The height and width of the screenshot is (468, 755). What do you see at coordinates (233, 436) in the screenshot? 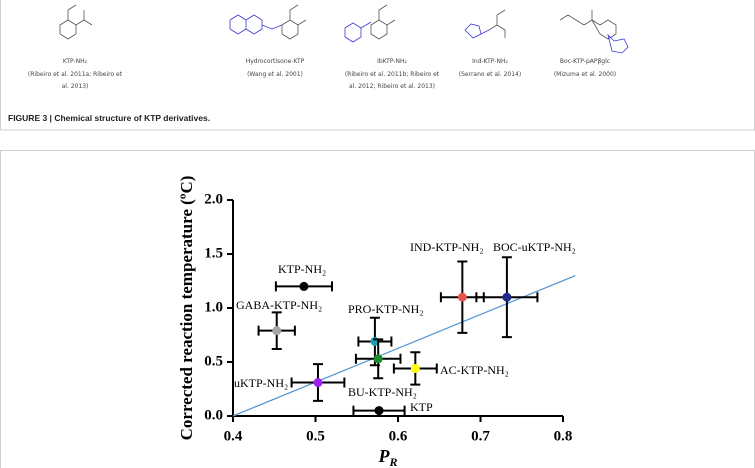
I see `x-tick-label: 0.4` at bounding box center [233, 436].